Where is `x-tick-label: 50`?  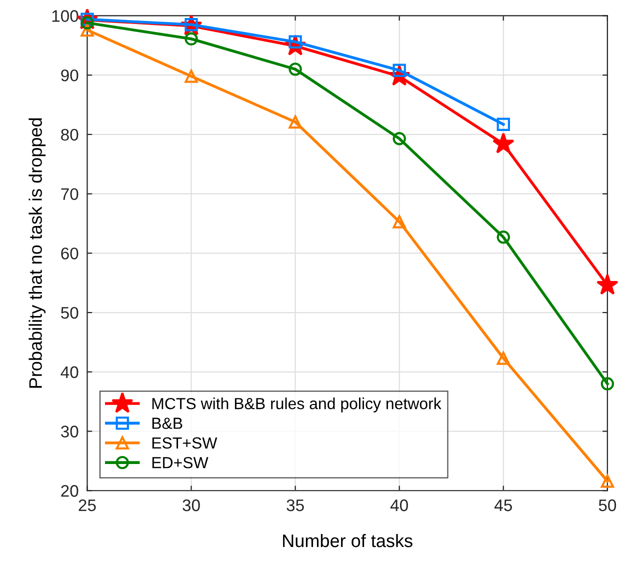
x-tick-label: 50 is located at coordinates (607, 505).